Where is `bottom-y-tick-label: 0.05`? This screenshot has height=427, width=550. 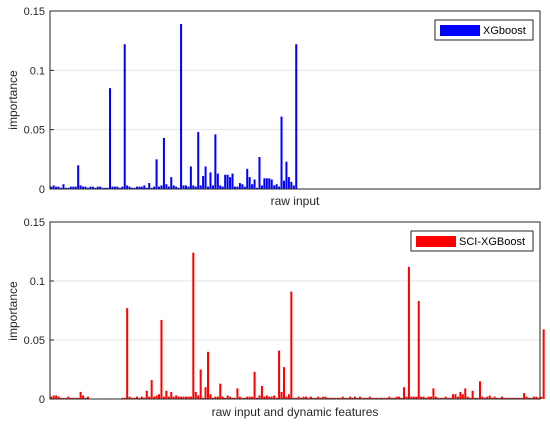 bottom-y-tick-label: 0.05 is located at coordinates (34, 341).